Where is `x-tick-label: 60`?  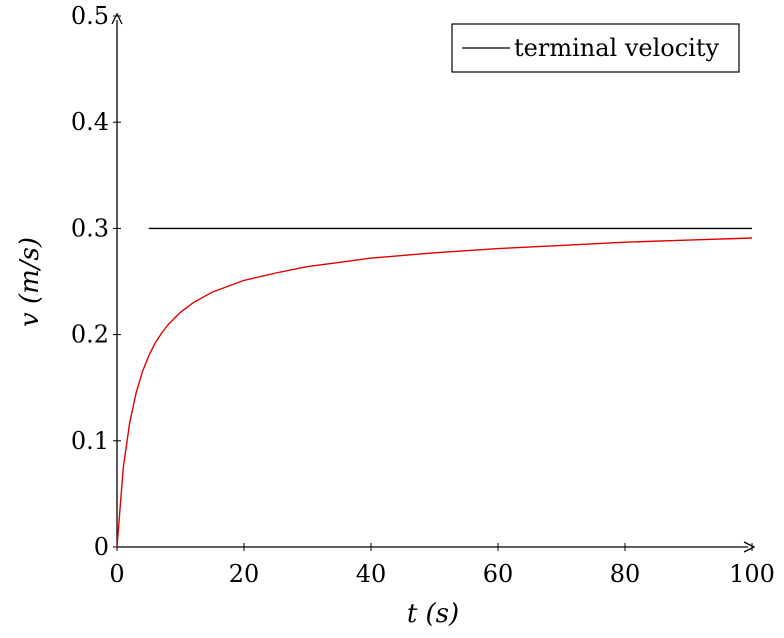
x-tick-label: 60 is located at coordinates (498, 574).